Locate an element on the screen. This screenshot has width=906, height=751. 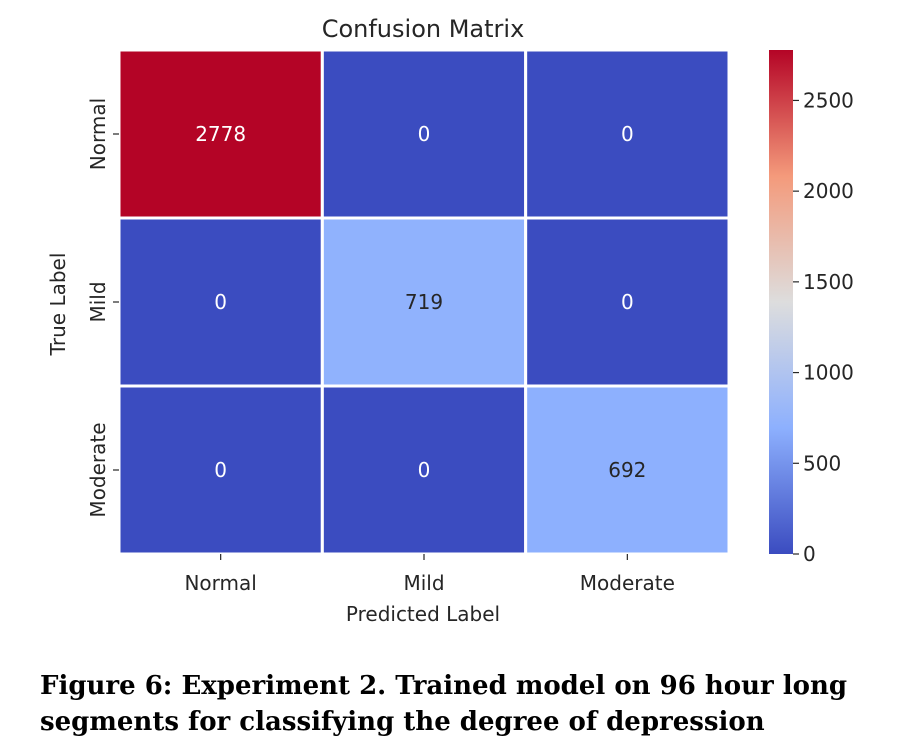
x-tick-label: Moderate is located at coordinates (627, 583).